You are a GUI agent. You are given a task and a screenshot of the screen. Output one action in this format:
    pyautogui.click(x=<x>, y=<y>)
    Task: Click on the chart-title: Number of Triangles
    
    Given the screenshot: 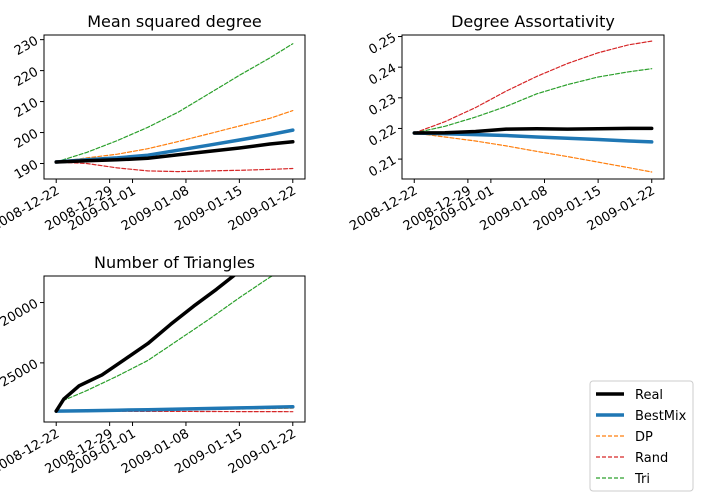 What is the action you would take?
    pyautogui.click(x=174, y=262)
    